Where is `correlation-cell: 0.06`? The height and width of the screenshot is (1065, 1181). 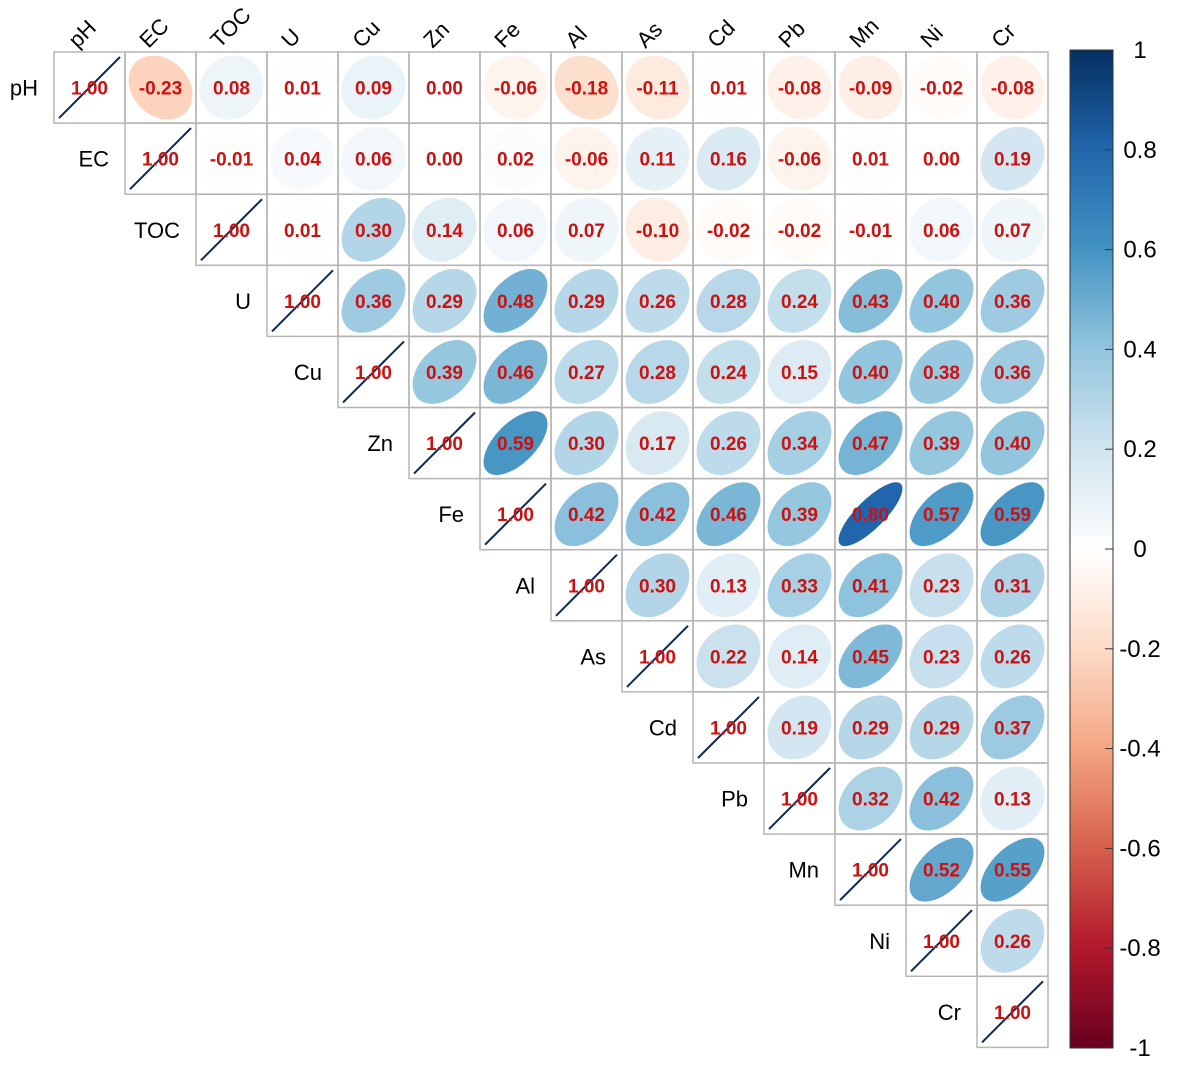 correlation-cell: 0.06 is located at coordinates (515, 229).